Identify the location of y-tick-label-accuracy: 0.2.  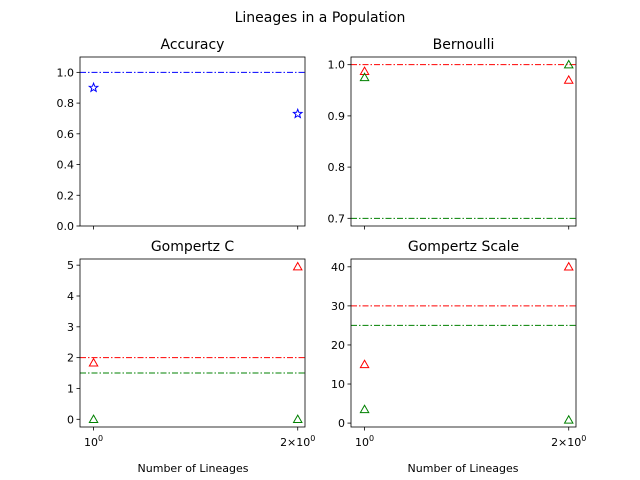
(66, 195).